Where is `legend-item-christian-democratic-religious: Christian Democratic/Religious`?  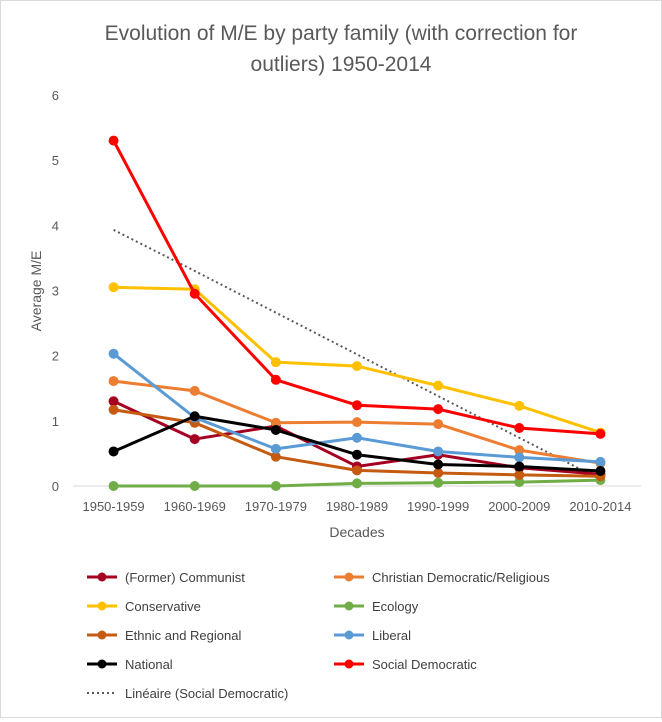
legend-item-christian-democratic-religious: Christian Democratic/Religious is located at coordinates (442, 577).